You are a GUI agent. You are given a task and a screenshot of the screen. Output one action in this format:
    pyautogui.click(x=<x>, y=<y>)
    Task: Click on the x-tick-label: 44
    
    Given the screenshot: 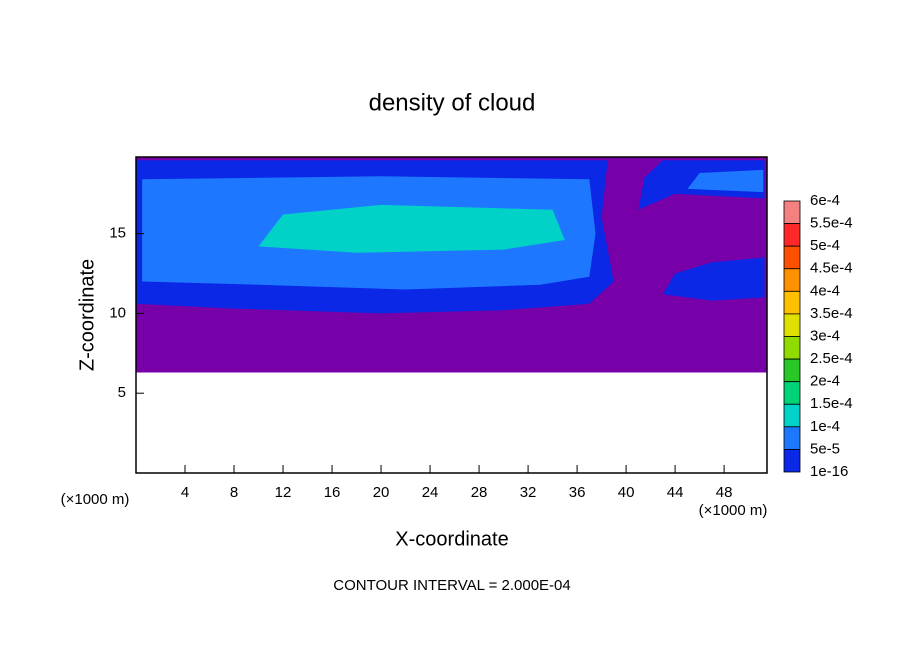 What is the action you would take?
    pyautogui.click(x=675, y=492)
    